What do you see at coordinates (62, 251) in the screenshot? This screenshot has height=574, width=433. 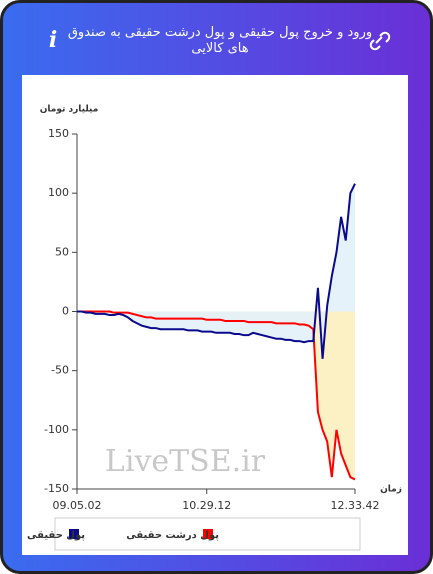 I see `y-tick-label: 50` at bounding box center [62, 251].